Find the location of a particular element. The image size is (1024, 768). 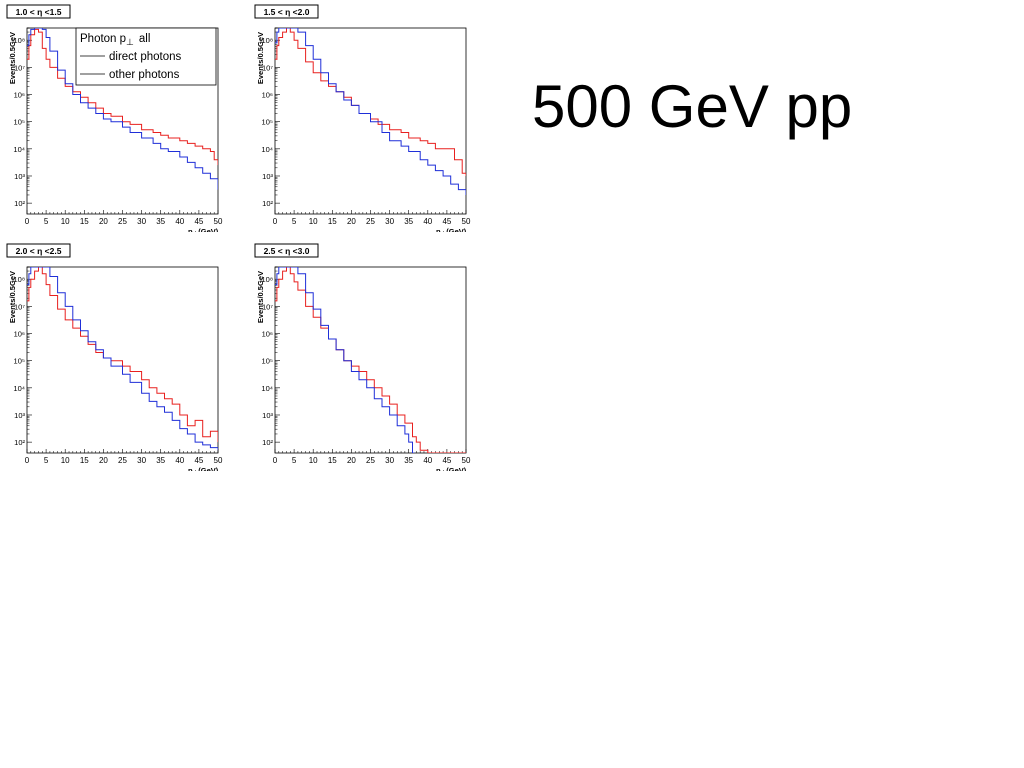

legend-item-label: other photons is located at coordinates (144, 75).